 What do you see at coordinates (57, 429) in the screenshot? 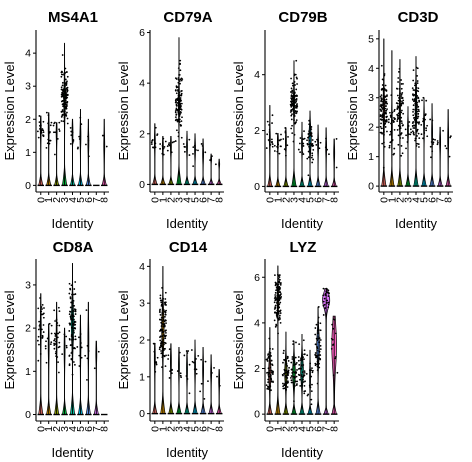
I see `x-tick-label: 2` at bounding box center [57, 429].